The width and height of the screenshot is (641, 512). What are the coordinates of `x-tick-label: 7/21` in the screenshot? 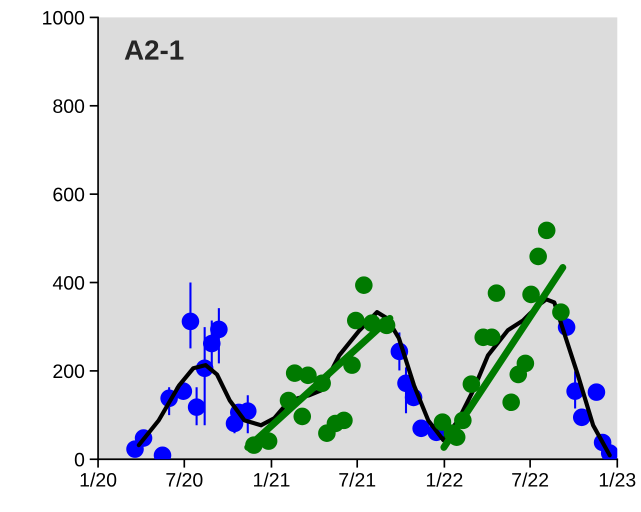 It's located at (357, 479).